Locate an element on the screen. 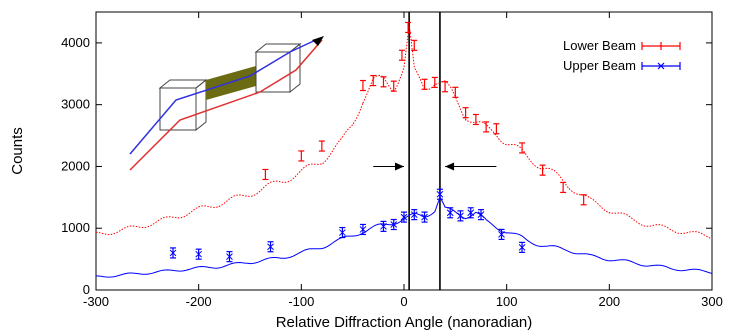 This screenshot has height=333, width=729. x-tick-label: 0 is located at coordinates (403, 301).